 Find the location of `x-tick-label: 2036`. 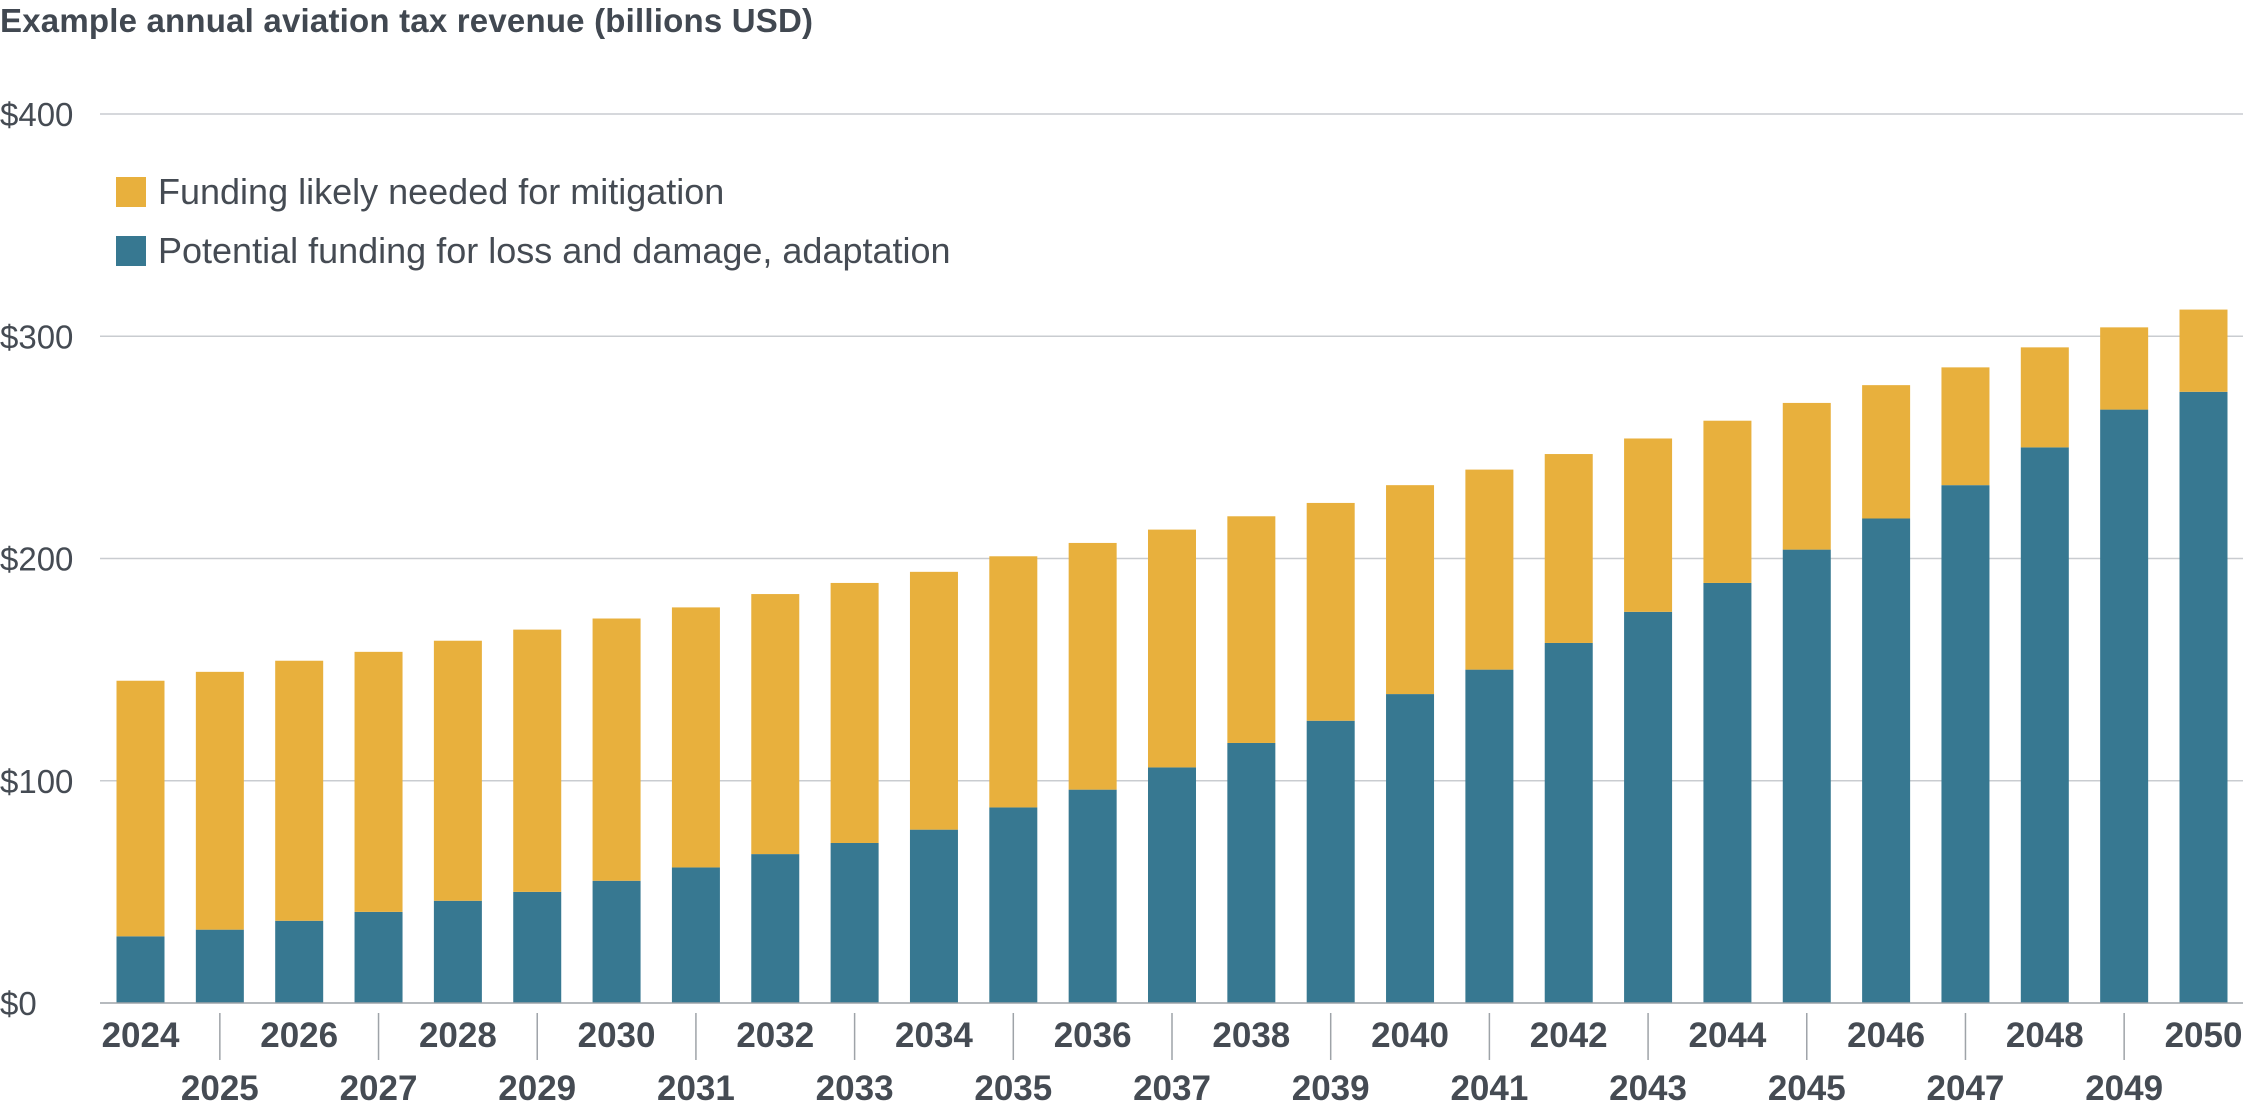

x-tick-label: 2036 is located at coordinates (1093, 1035).